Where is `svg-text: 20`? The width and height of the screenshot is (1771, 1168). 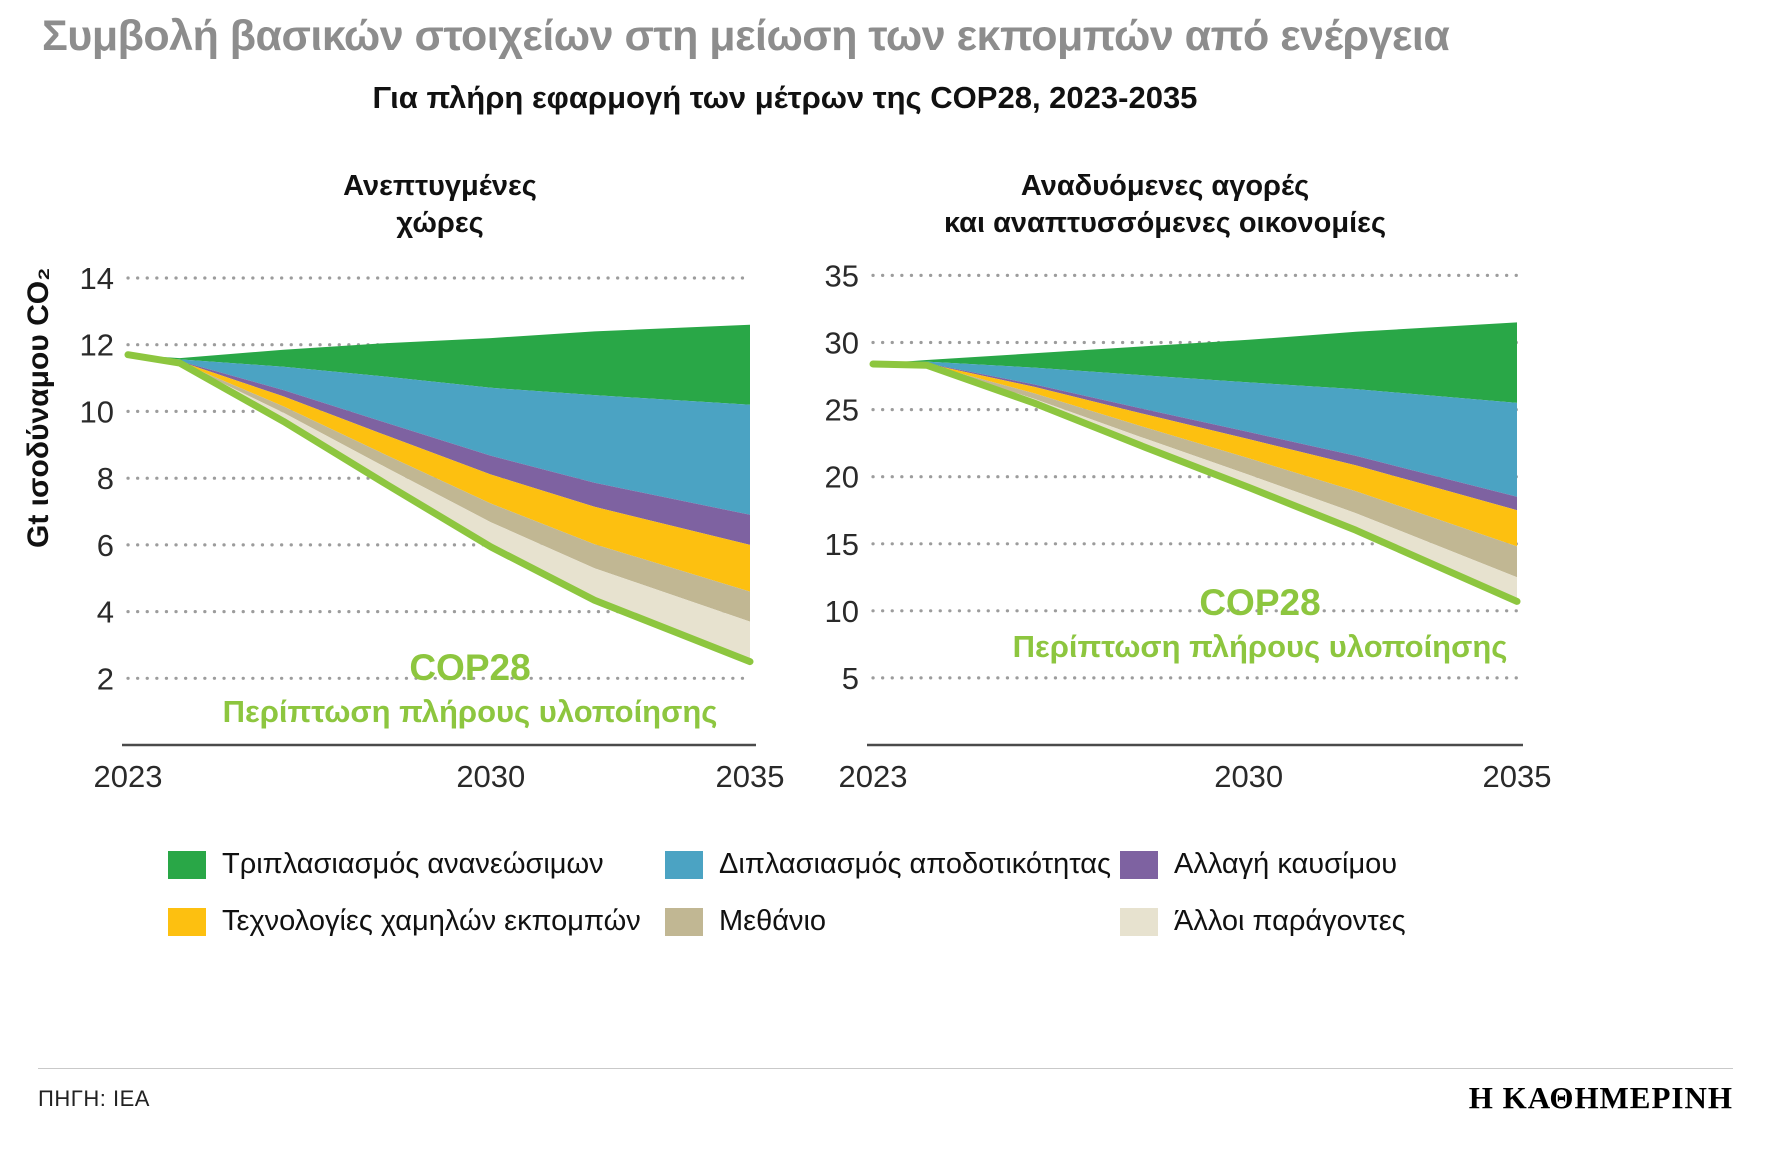
svg-text: 20 is located at coordinates (842, 477).